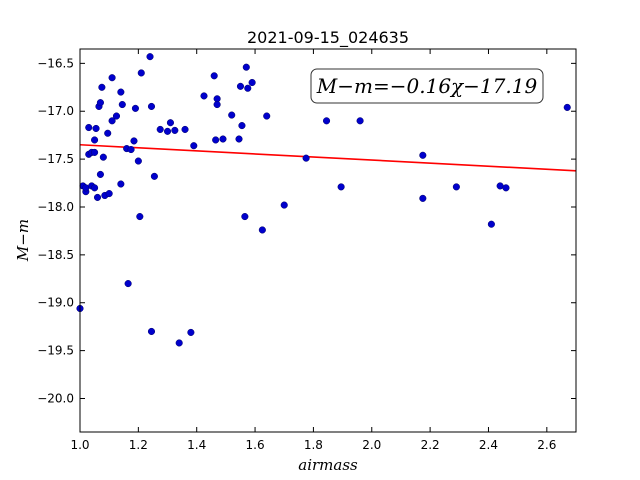 This screenshot has height=480, width=640. Describe the element at coordinates (546, 445) in the screenshot. I see `x-tick-label: 2.6` at that location.